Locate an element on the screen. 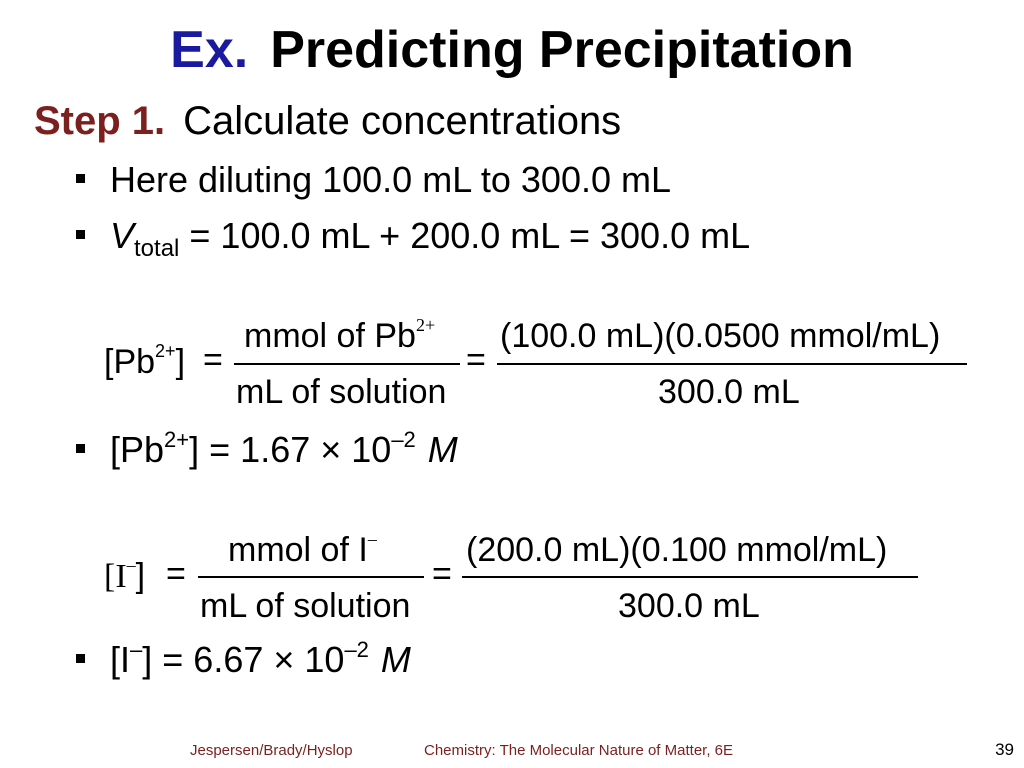  eq1-equals-2: = is located at coordinates (476, 360).